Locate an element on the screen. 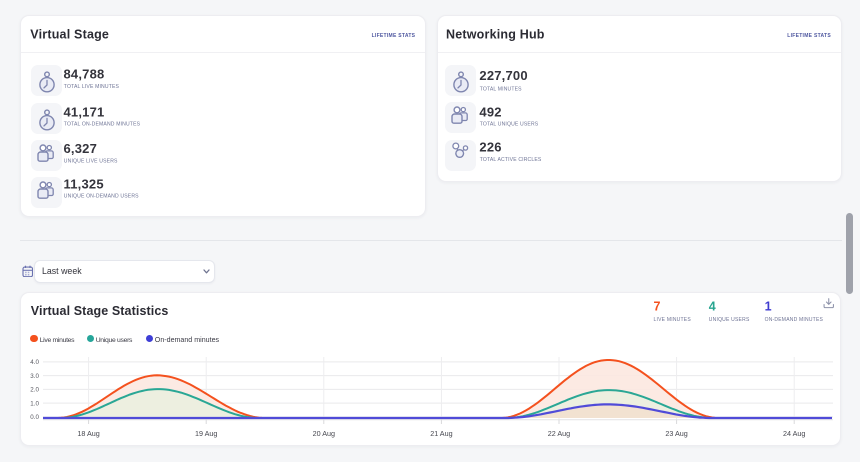 This screenshot has width=860, height=462. svg-text: LIVE MINUTES is located at coordinates (673, 320).